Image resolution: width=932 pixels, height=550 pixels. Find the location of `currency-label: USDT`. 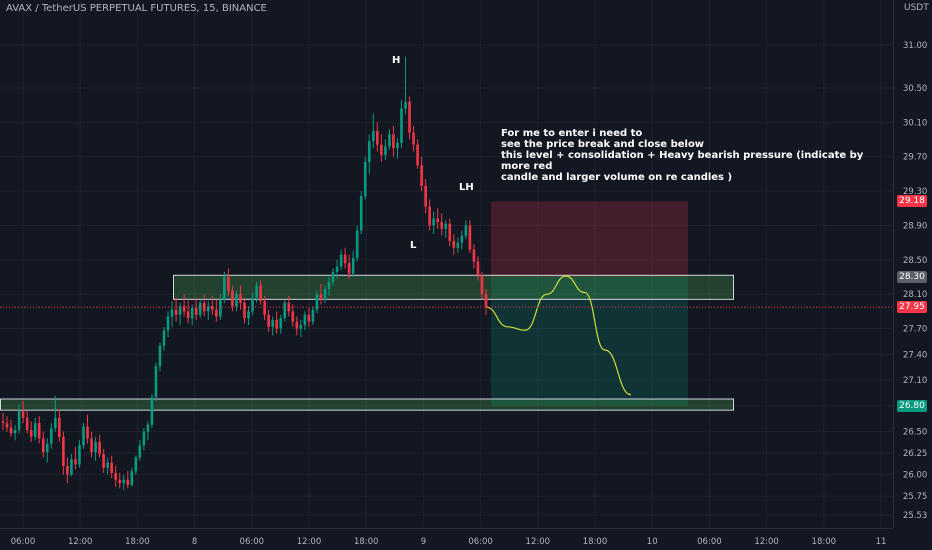

currency-label: USDT is located at coordinates (916, 8).